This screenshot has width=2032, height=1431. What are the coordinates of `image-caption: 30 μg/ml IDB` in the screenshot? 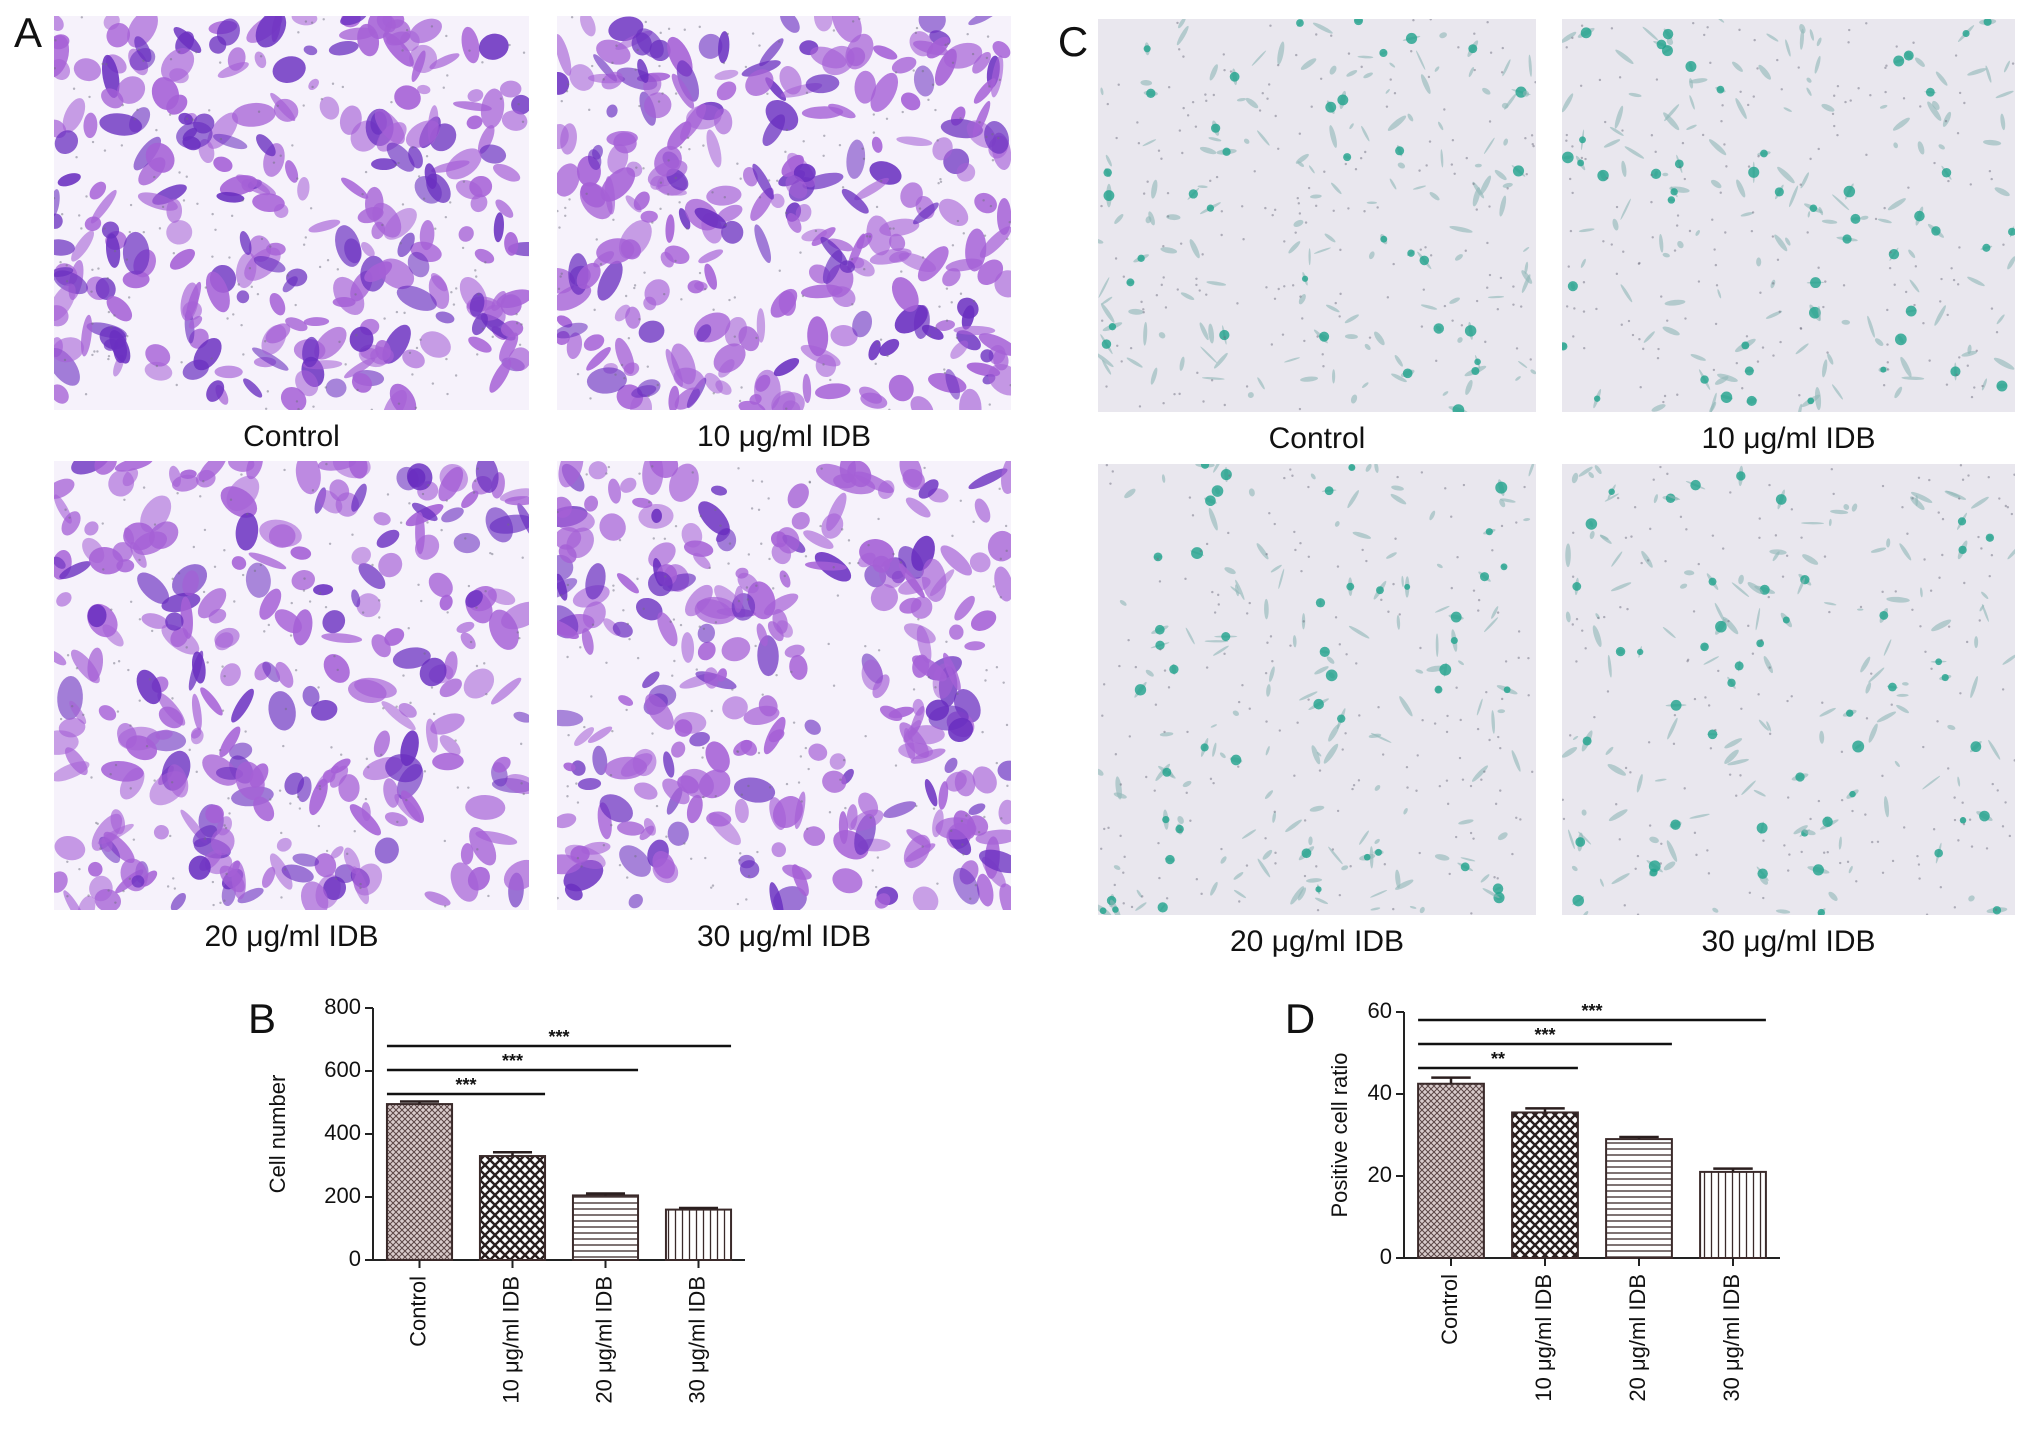 It's located at (784, 936).